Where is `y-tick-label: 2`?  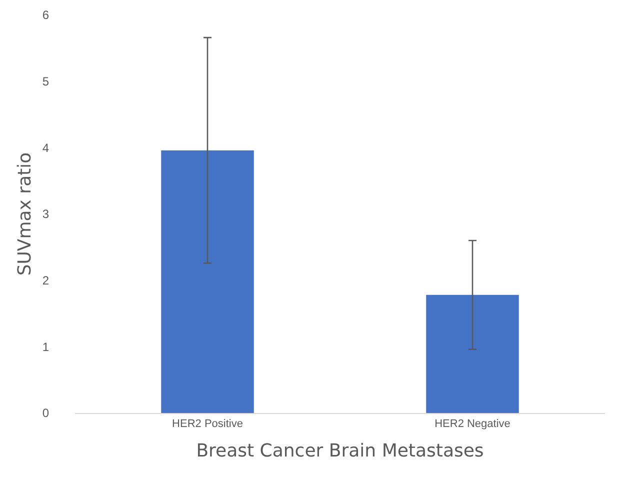 y-tick-label: 2 is located at coordinates (46, 281).